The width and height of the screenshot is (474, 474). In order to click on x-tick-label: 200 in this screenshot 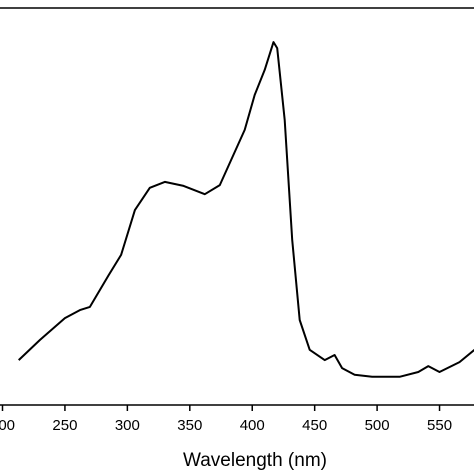, I will do `click(7, 425)`.